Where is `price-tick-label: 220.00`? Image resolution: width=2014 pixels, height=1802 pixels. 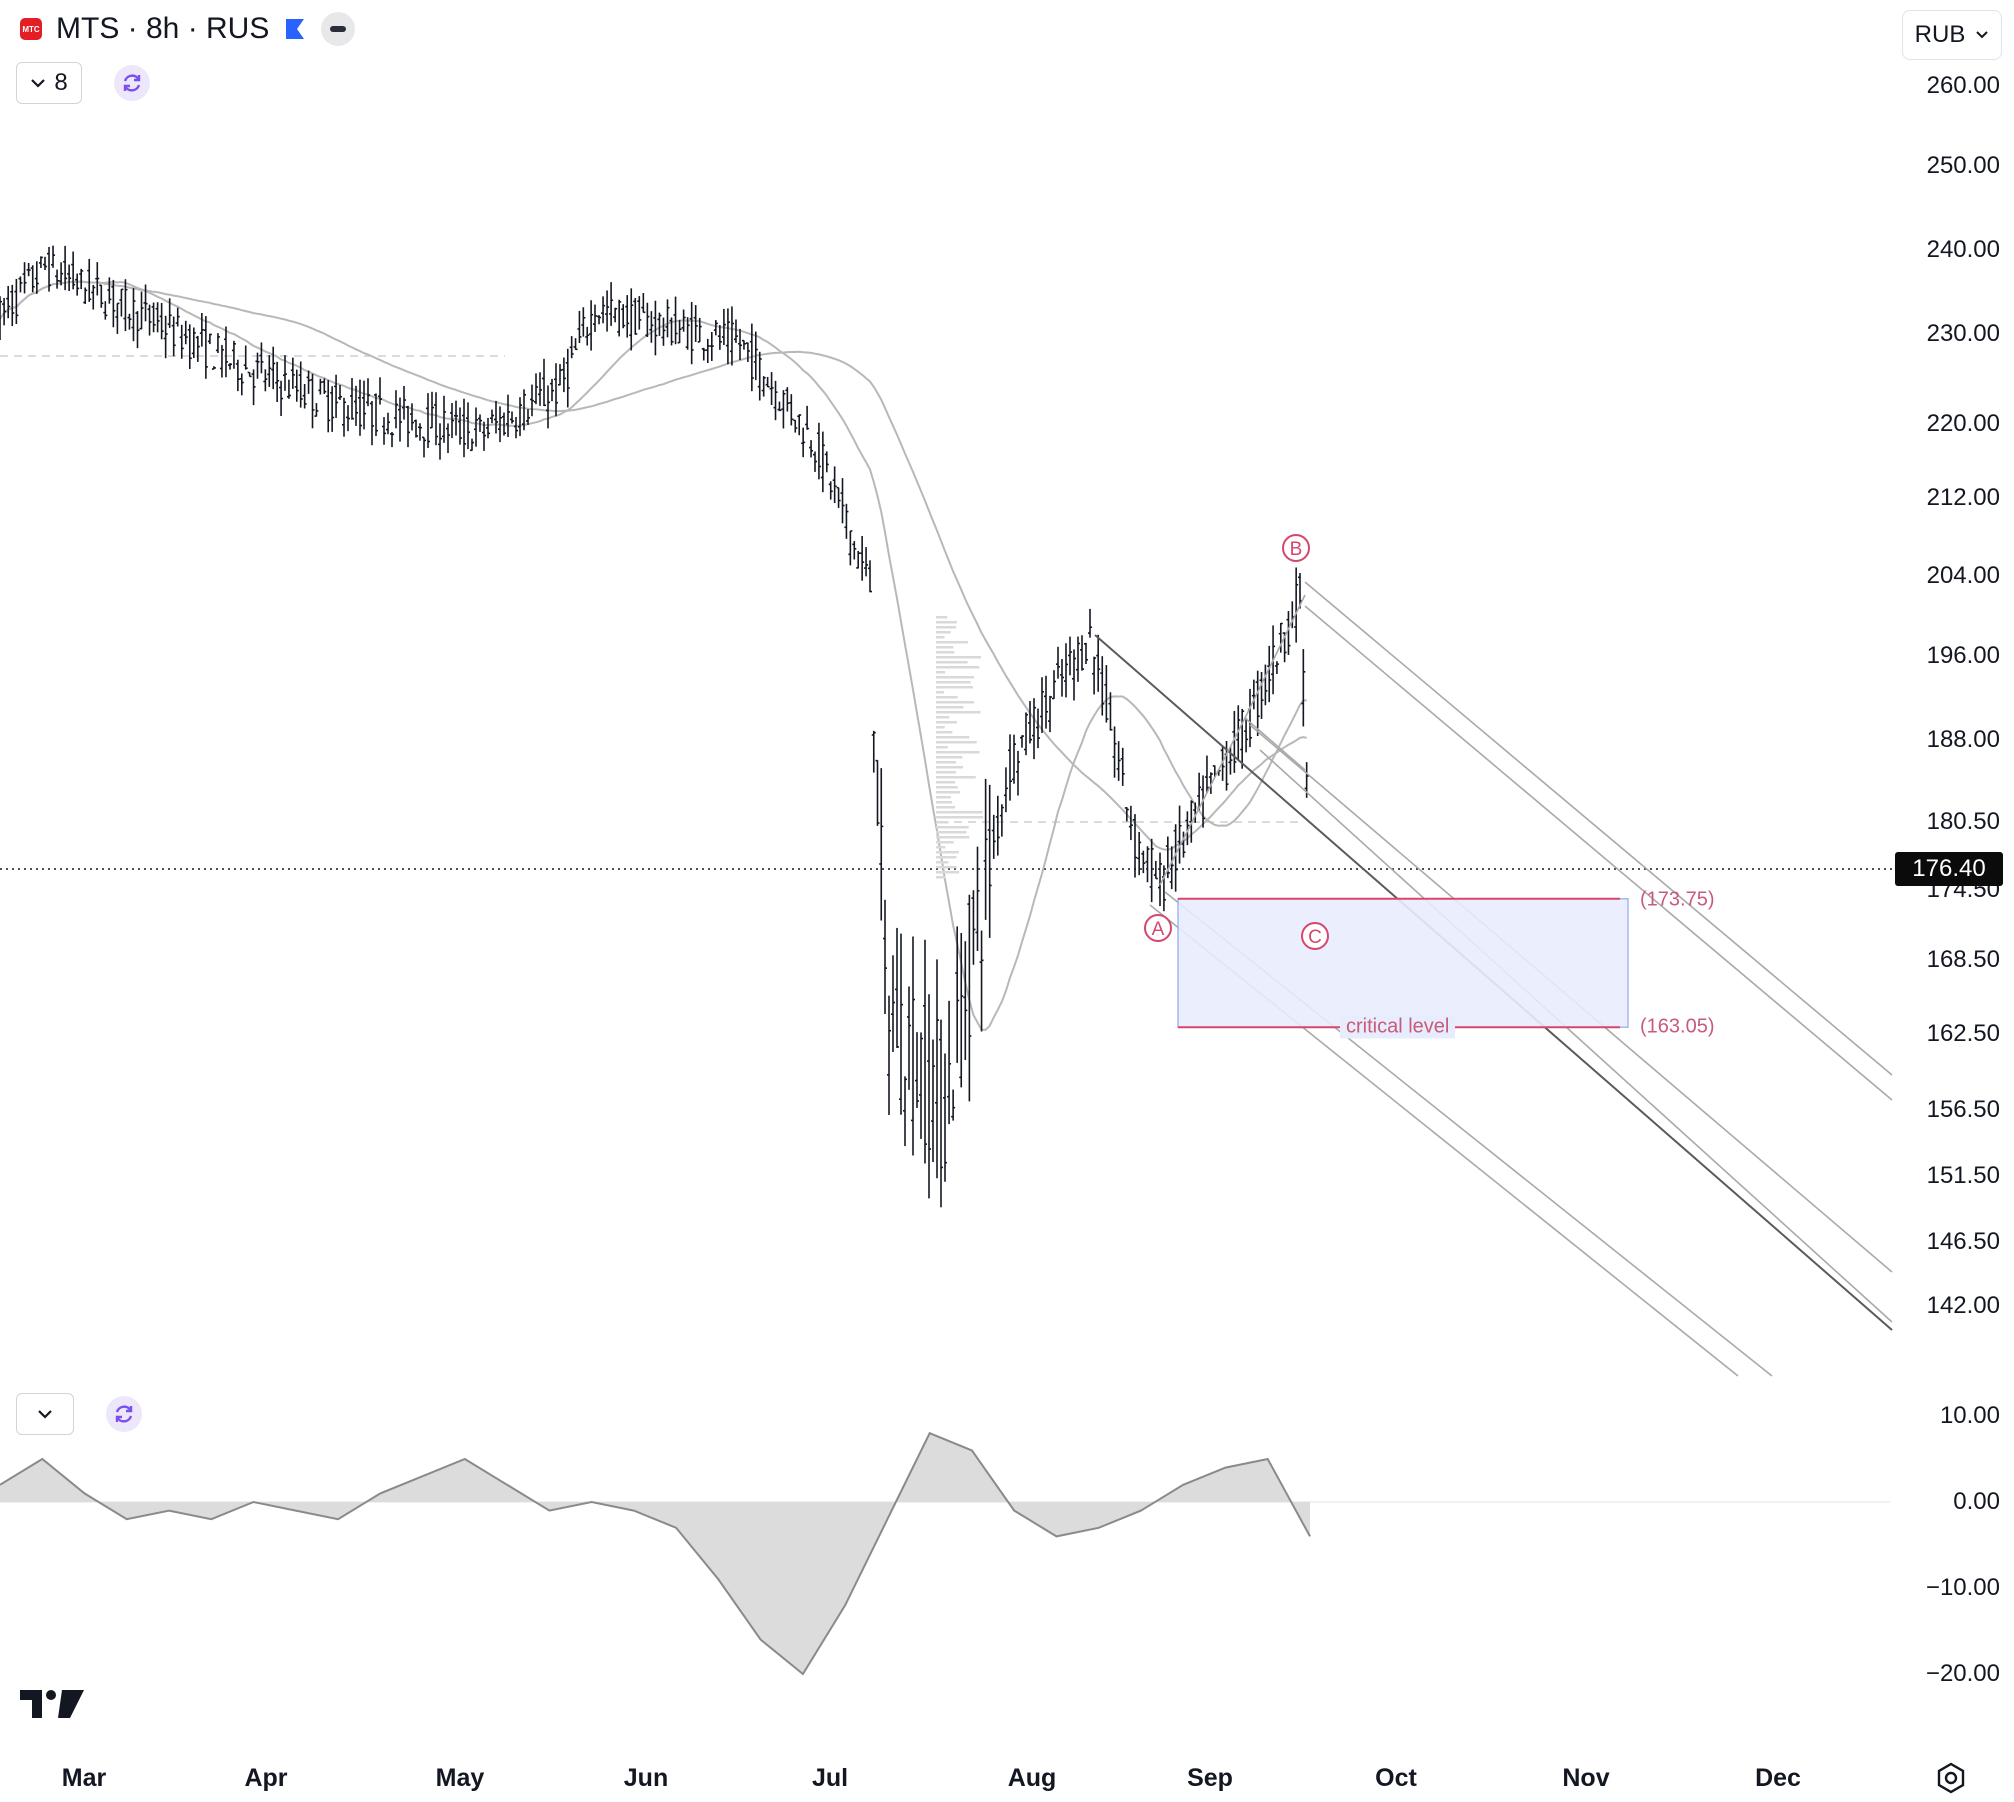
price-tick-label: 220.00 is located at coordinates (1963, 423).